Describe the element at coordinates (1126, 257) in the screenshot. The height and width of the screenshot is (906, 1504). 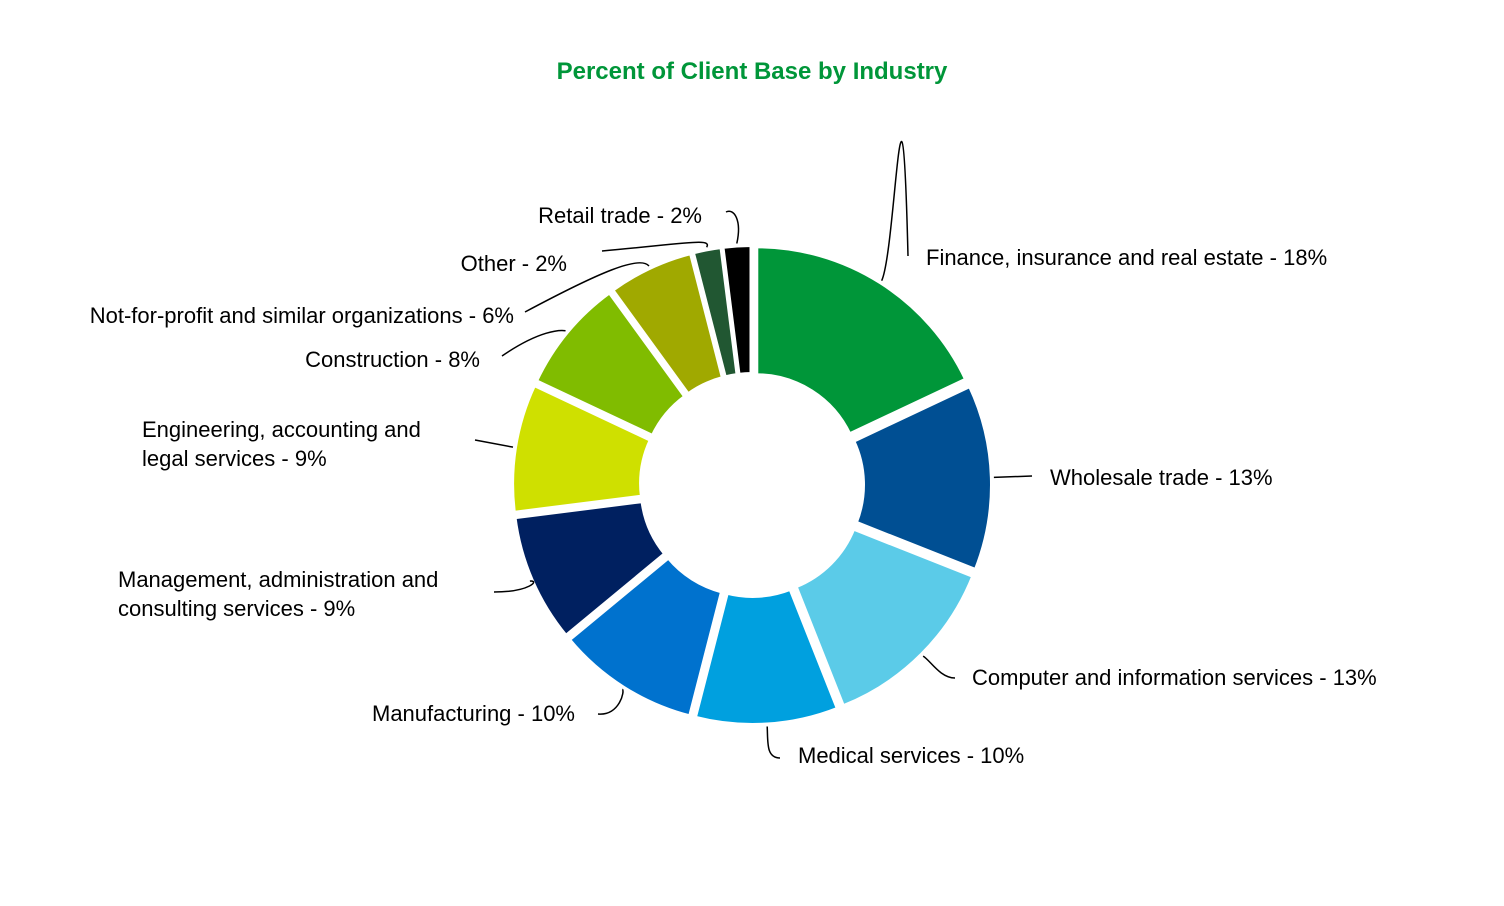
I see `slice-label-0: Finance, insurance and real estate - 18%` at that location.